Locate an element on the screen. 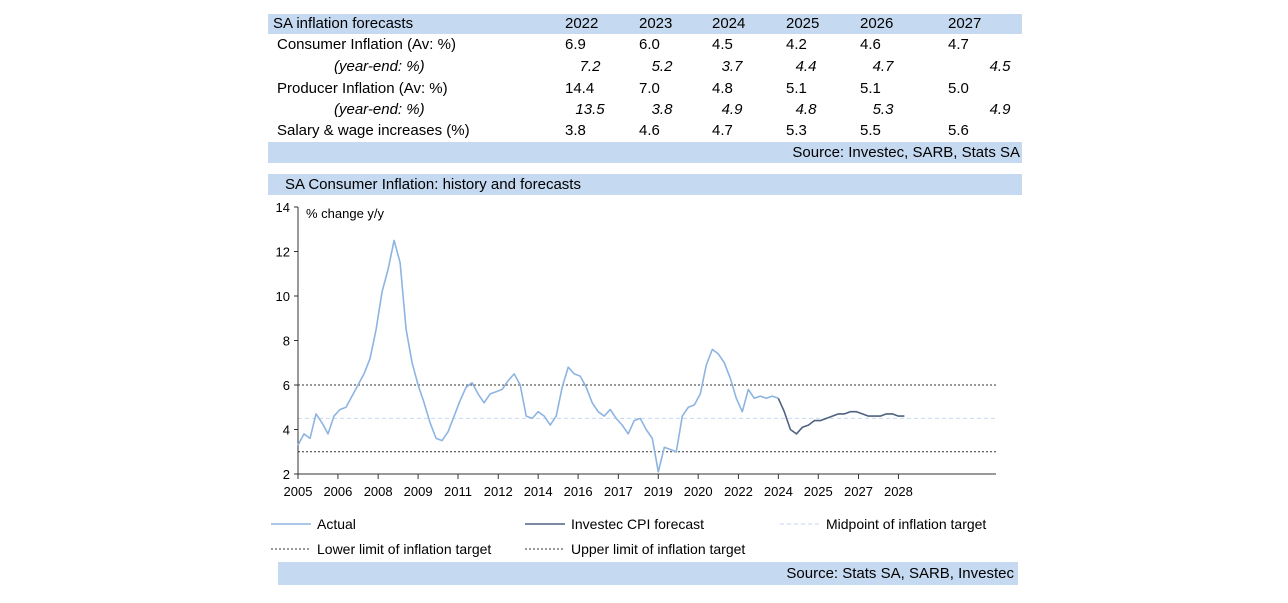 Image resolution: width=1288 pixels, height=603 pixels. x-tick-label: 2017 is located at coordinates (618, 491).